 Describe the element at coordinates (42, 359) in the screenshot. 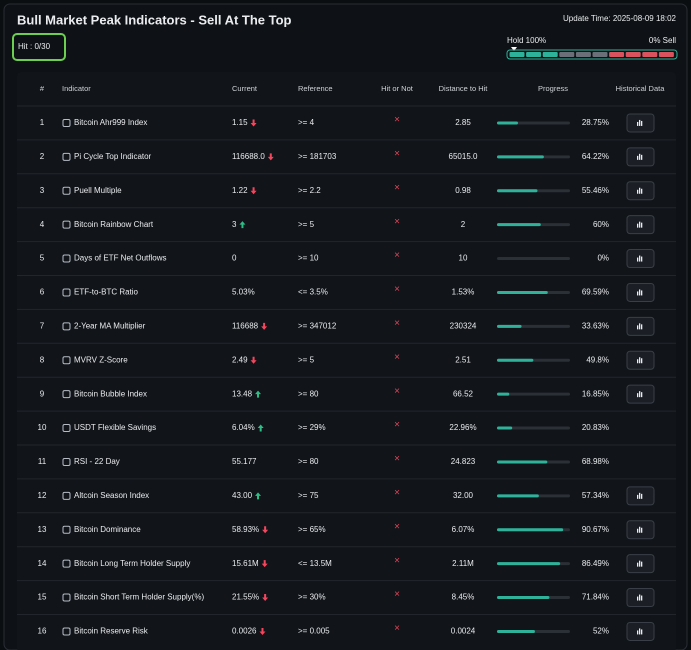

I see `row-rank: 8` at that location.